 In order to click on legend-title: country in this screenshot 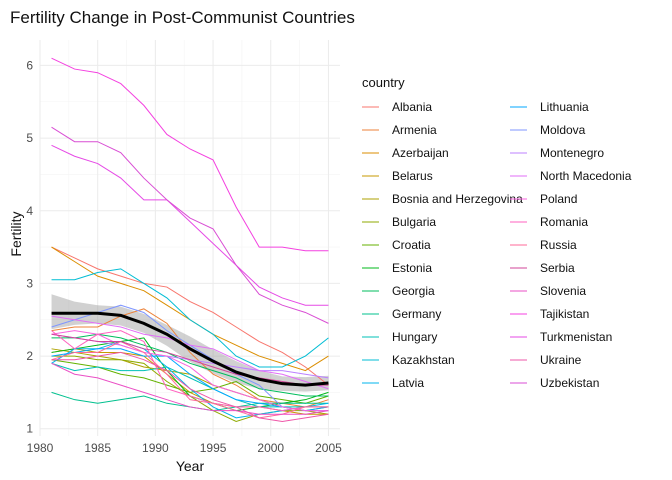, I will do `click(383, 82)`.